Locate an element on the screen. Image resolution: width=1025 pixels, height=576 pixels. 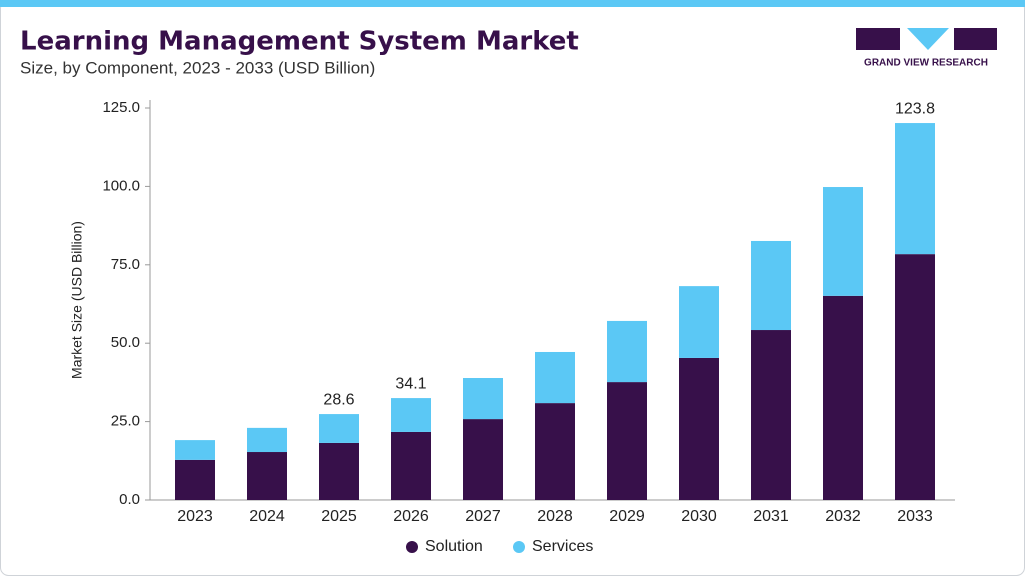
y-tick-label: 50.0 is located at coordinates (125, 342).